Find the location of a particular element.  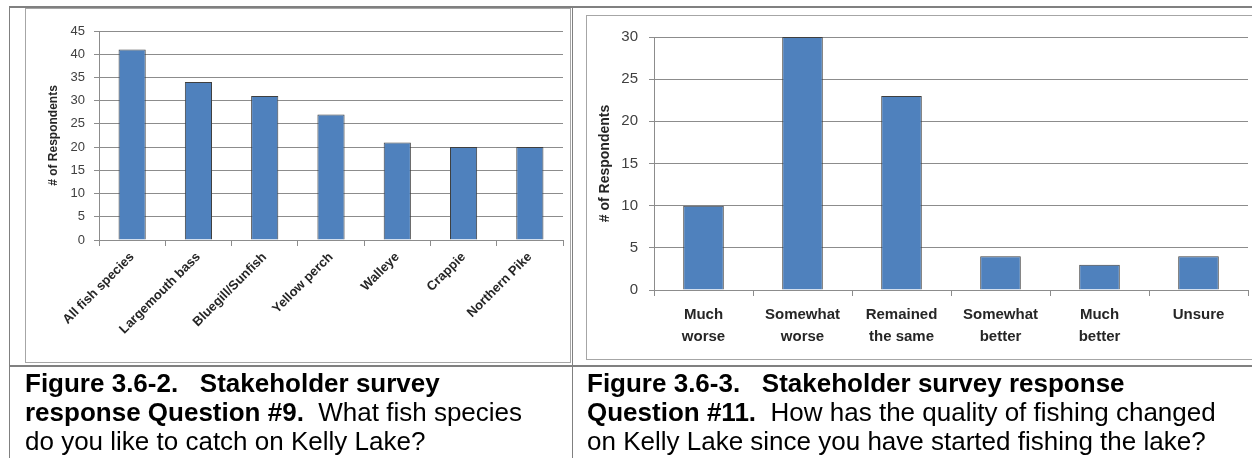

y-tick-label: 40 is located at coordinates (77, 53).